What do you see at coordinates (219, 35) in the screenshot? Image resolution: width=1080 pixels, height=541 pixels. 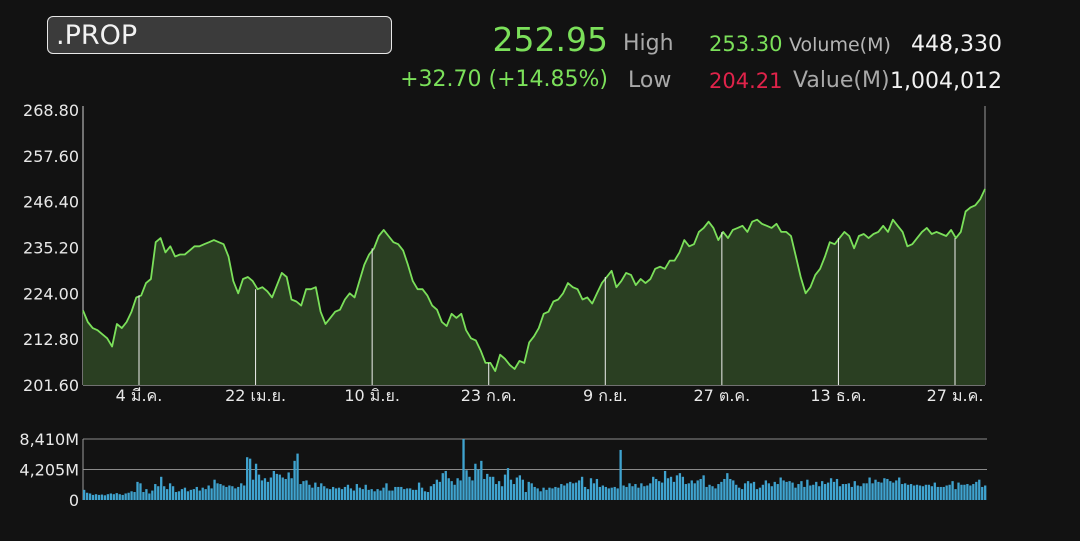 I see `symbol-search-box: .PROP` at bounding box center [219, 35].